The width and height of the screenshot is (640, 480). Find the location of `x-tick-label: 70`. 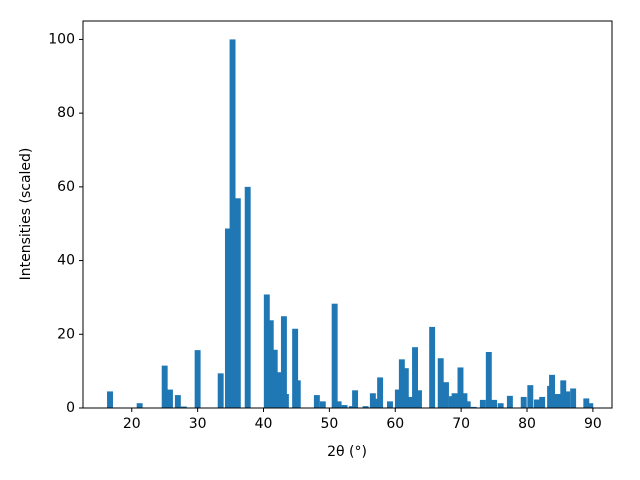

x-tick-label: 70 is located at coordinates (461, 424).